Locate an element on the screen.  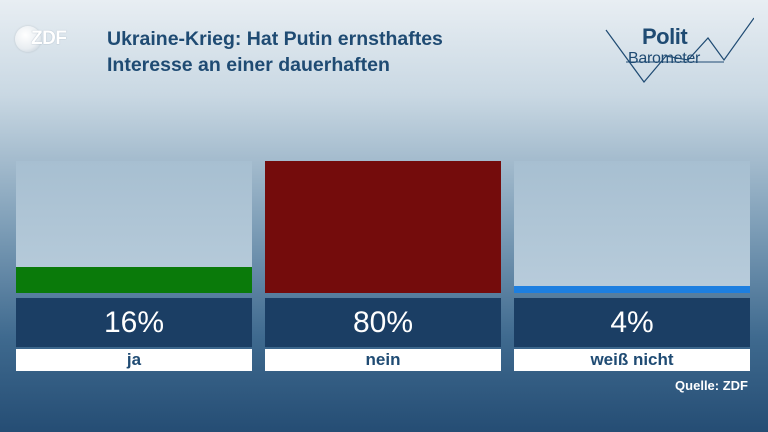
zdf-logo: ZDF is located at coordinates (47, 39).